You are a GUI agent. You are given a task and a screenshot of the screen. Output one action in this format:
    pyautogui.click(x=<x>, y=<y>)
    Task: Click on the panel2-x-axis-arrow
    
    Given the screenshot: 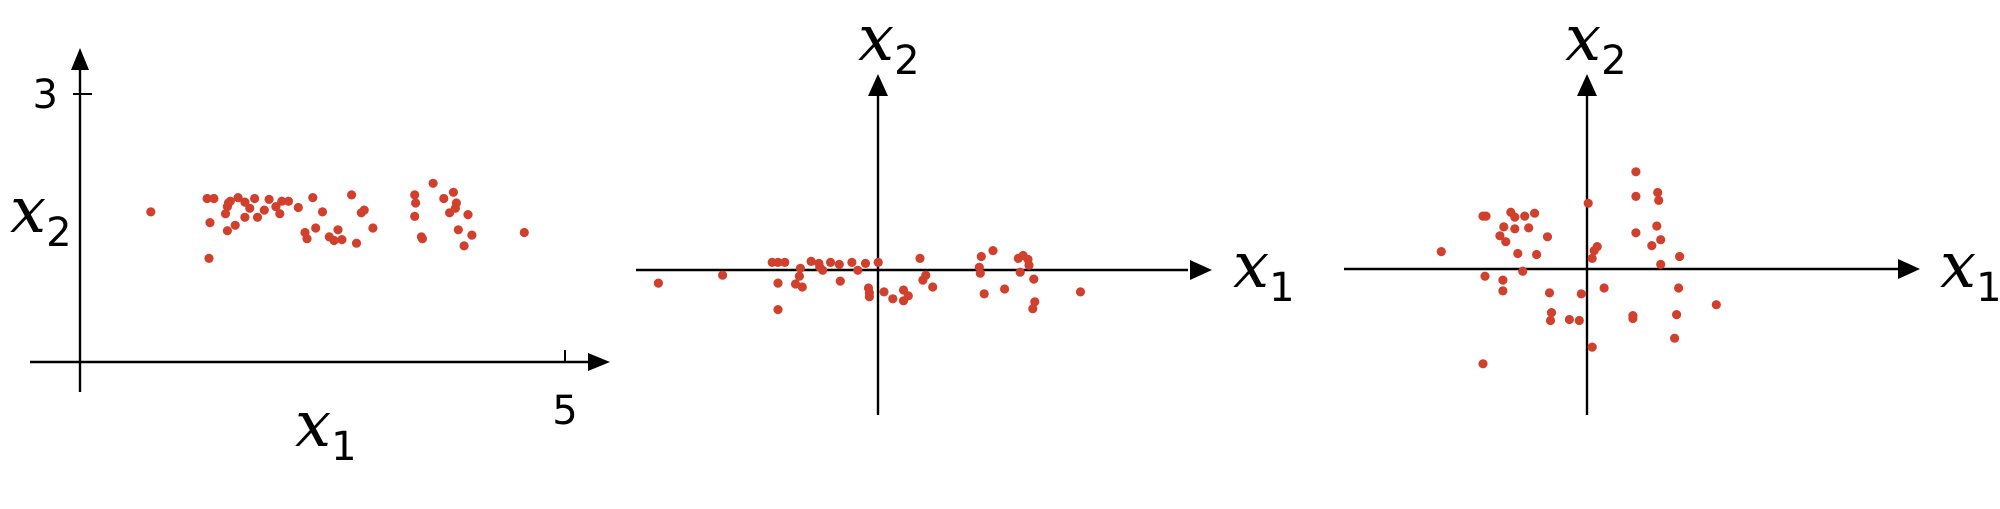 What is the action you would take?
    pyautogui.click(x=1201, y=270)
    